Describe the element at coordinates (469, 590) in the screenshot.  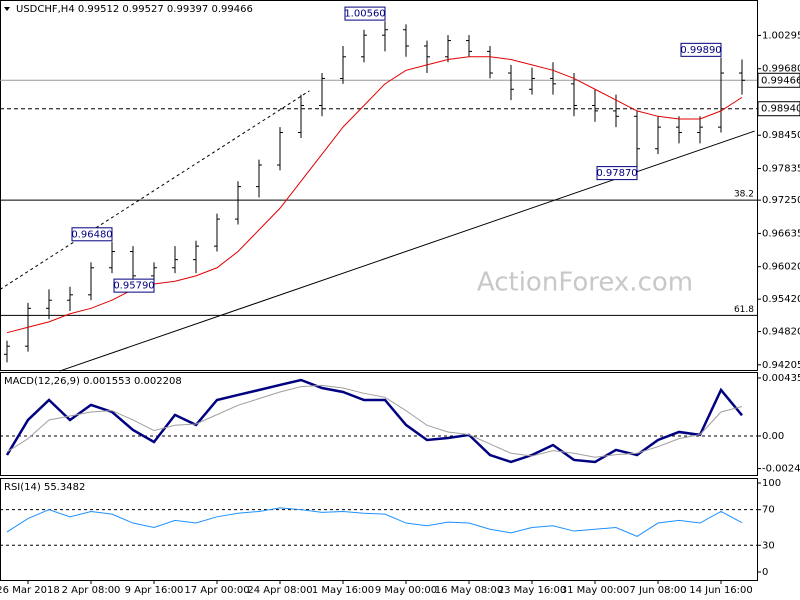
I see `x-tick-label: 16 May 08:00` at that location.